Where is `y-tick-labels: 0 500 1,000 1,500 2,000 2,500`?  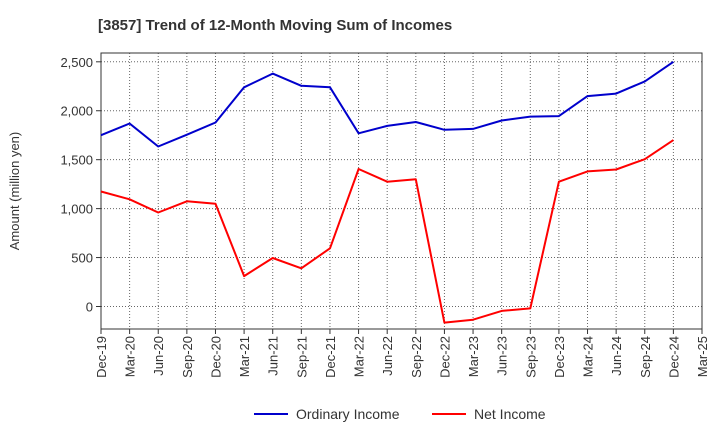 y-tick-labels: 0 500 1,000 1,500 2,000 2,500 is located at coordinates (80, 184).